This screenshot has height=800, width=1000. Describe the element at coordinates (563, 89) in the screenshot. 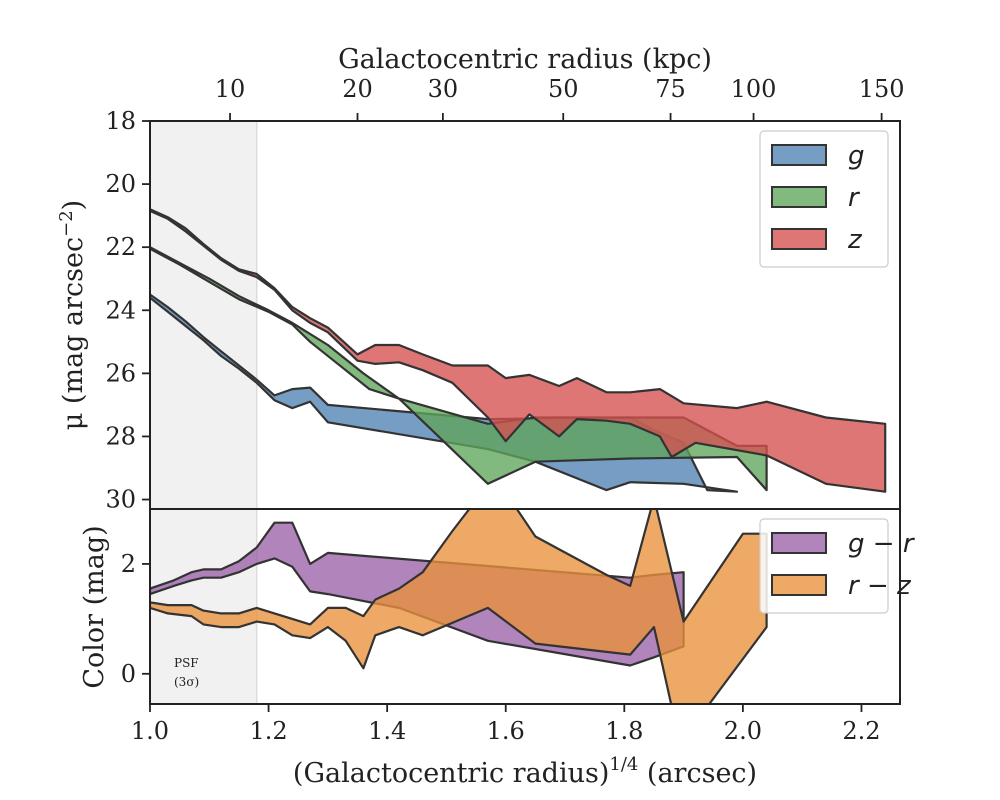

I see `kpc-tick-label-3: 50` at that location.